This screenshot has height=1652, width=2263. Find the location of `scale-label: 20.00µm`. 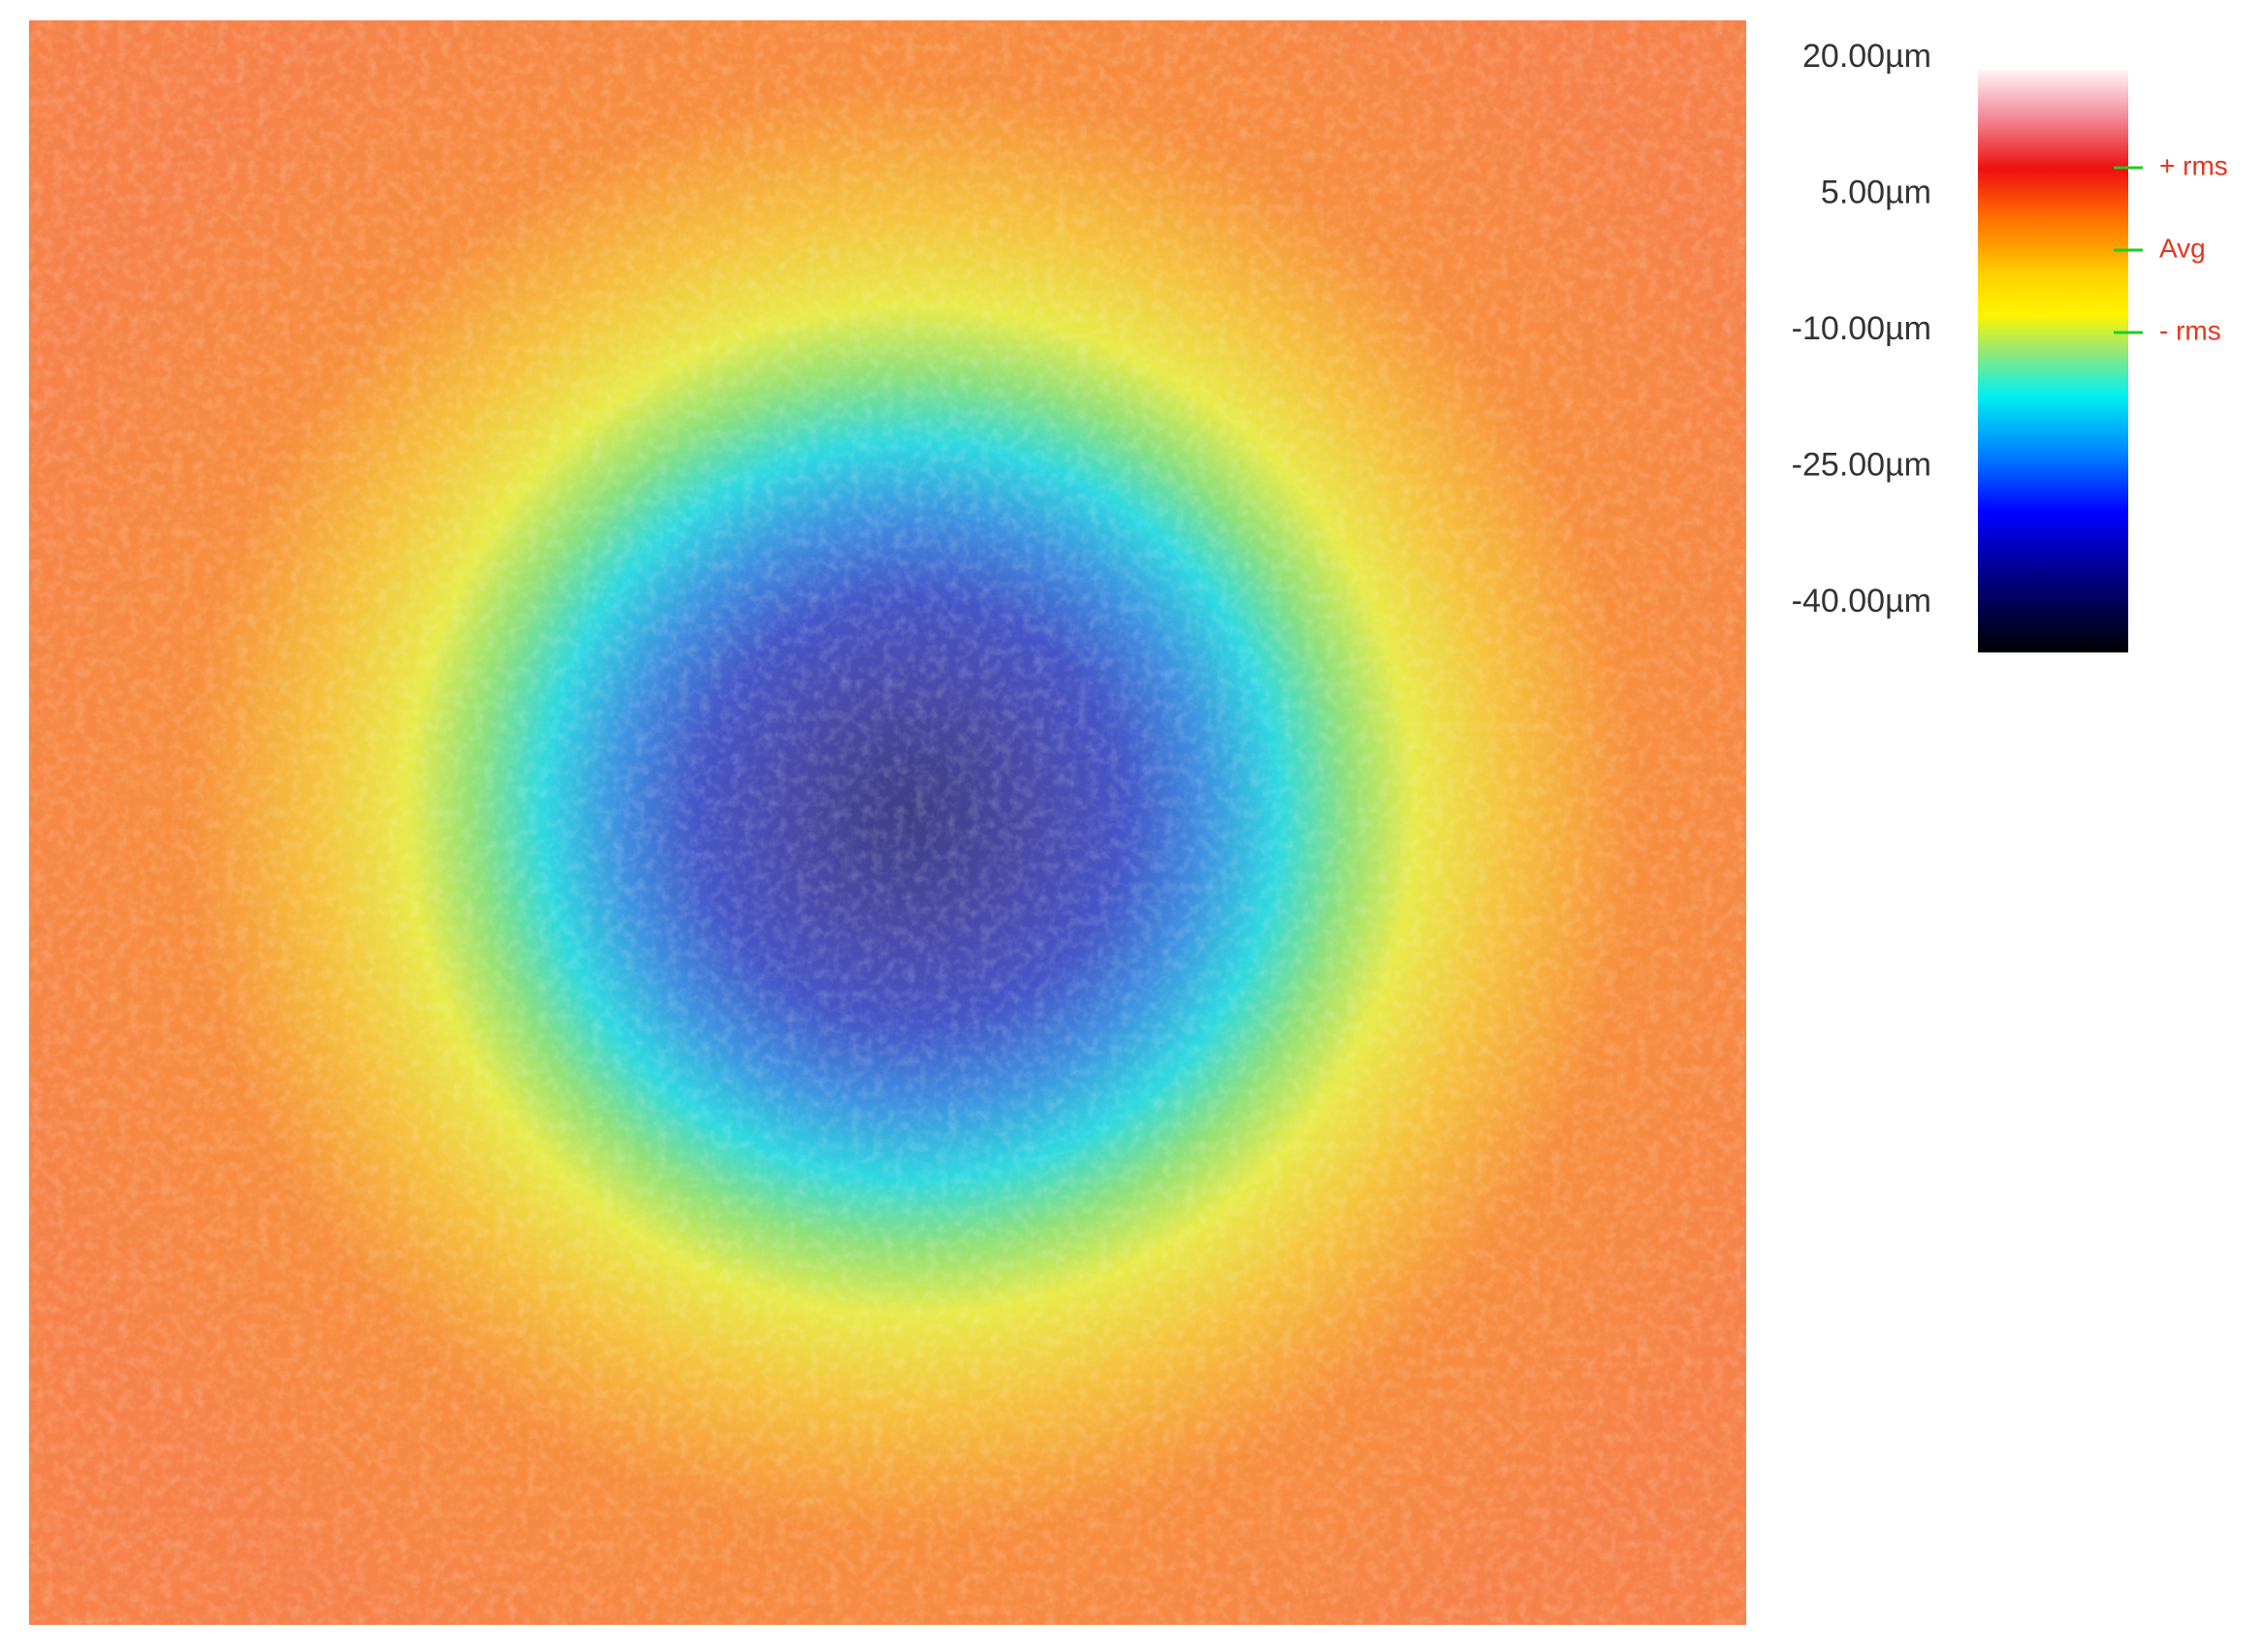

scale-label: 20.00µm is located at coordinates (1866, 56).